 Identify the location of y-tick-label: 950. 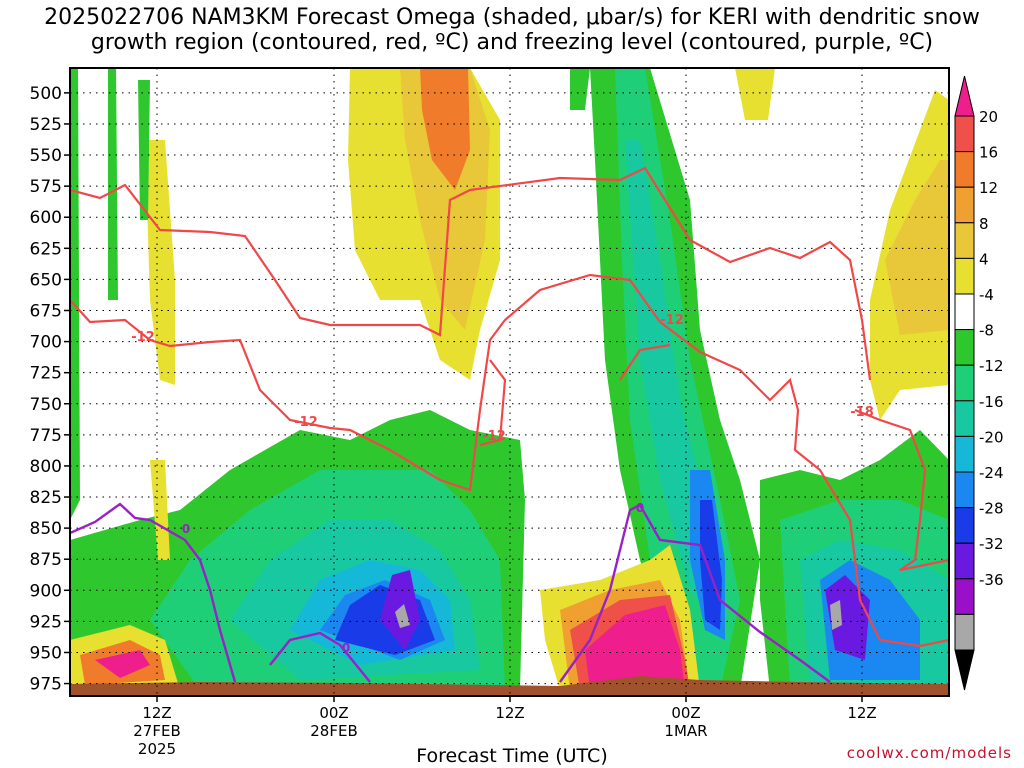
(46, 653).